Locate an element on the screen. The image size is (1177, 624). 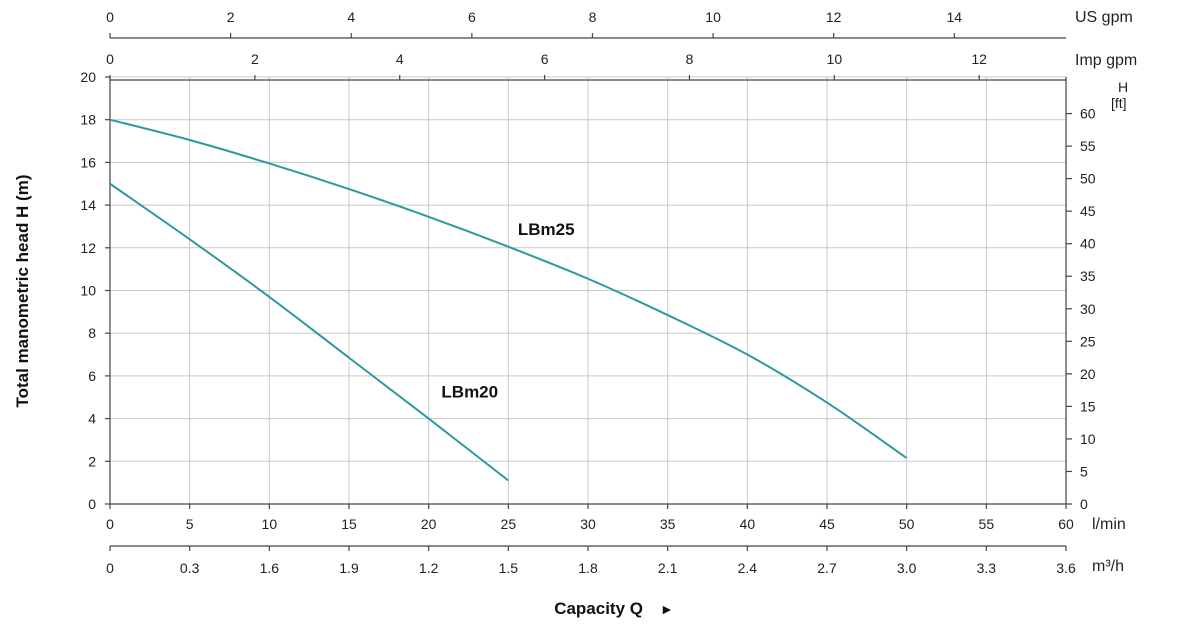
y-tick-label: 18 is located at coordinates (88, 120).